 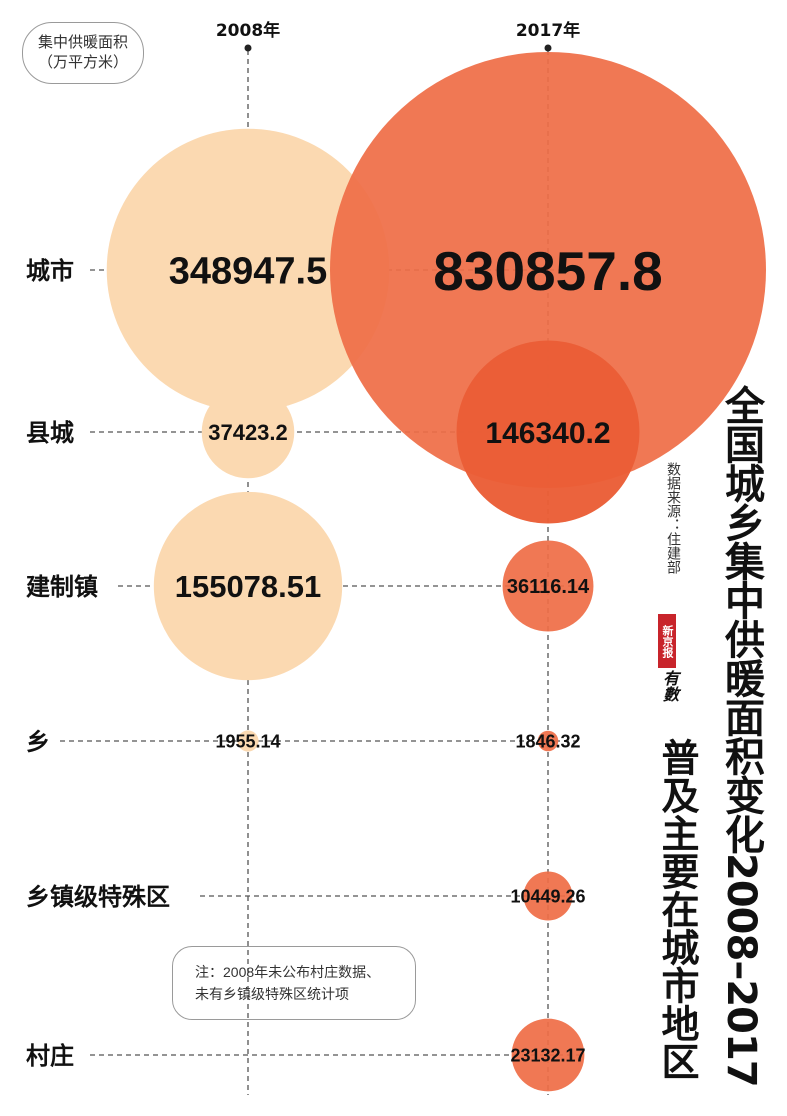 What do you see at coordinates (38, 742) in the screenshot?
I see `category-label-township: 乡` at bounding box center [38, 742].